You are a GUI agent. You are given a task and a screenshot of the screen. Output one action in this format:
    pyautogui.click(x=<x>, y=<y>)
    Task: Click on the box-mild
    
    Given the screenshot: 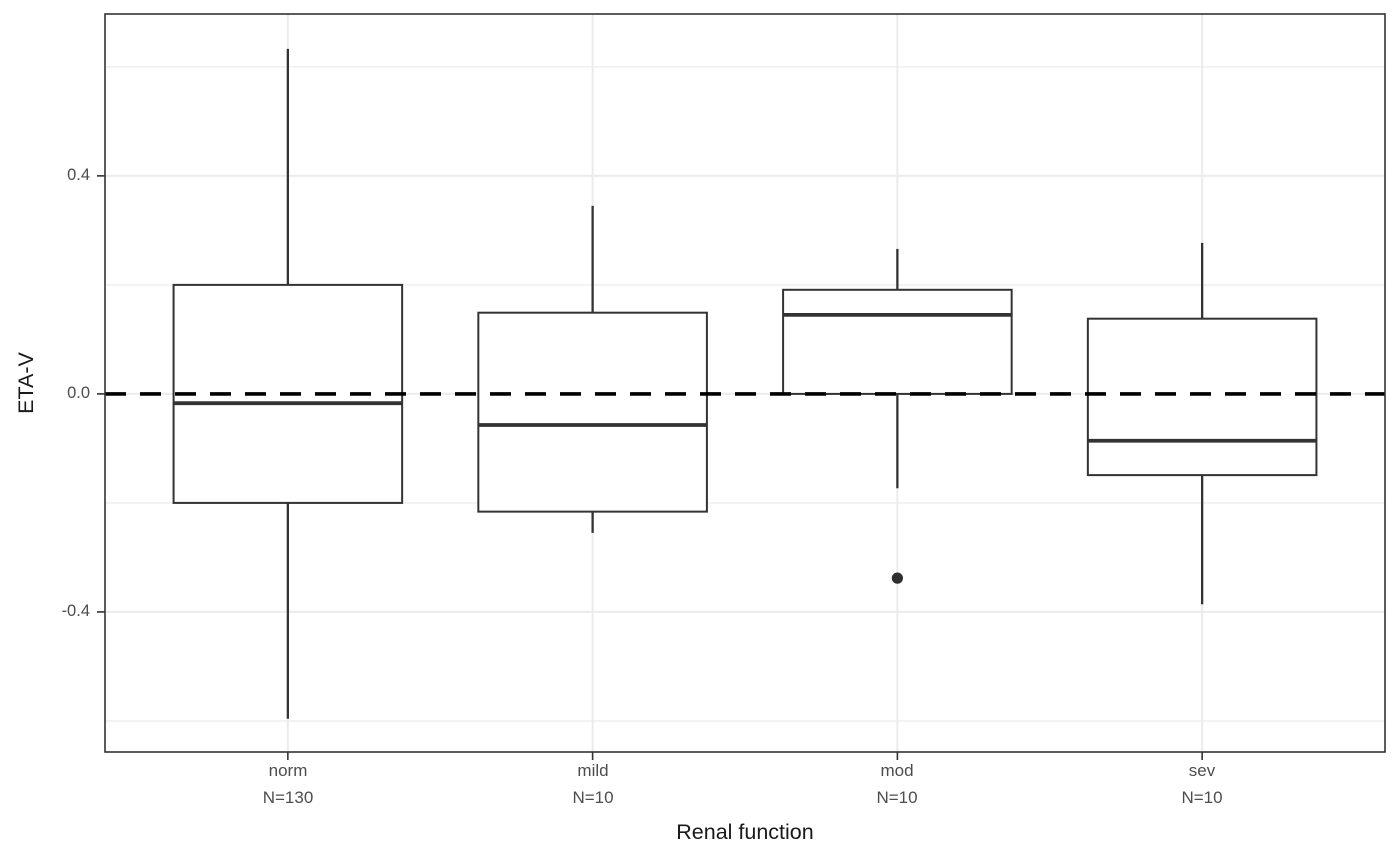 What is the action you would take?
    pyautogui.click(x=592, y=412)
    